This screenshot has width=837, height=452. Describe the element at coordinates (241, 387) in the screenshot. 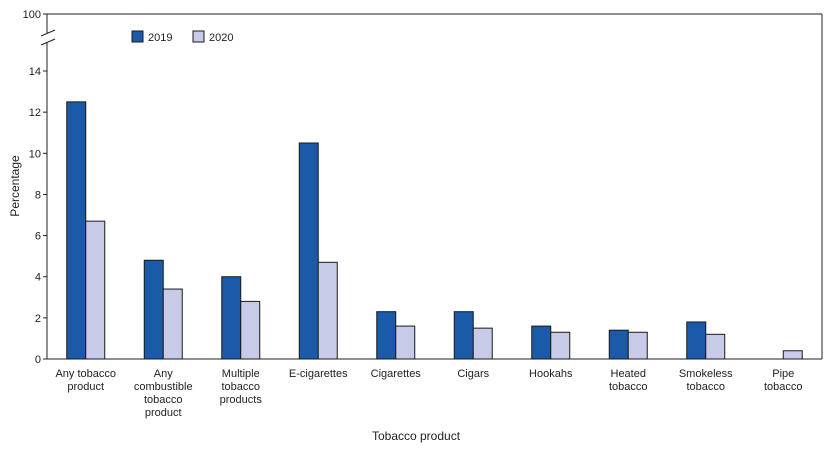

I see `x-tick-label: Multiple tobacco products` at that location.